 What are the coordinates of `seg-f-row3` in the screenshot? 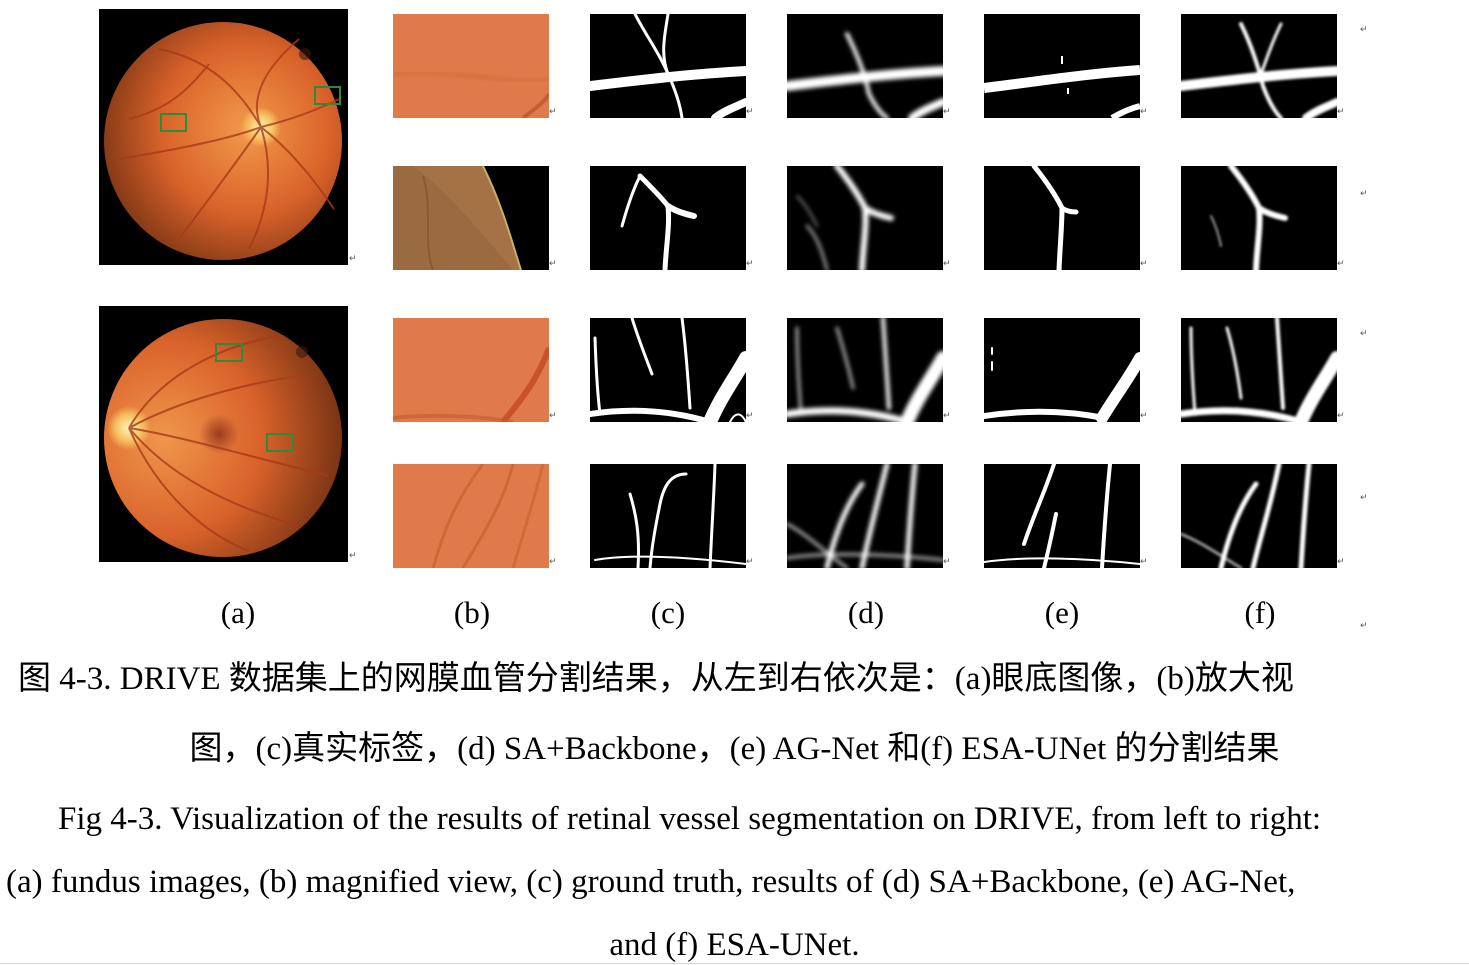 It's located at (1259, 370).